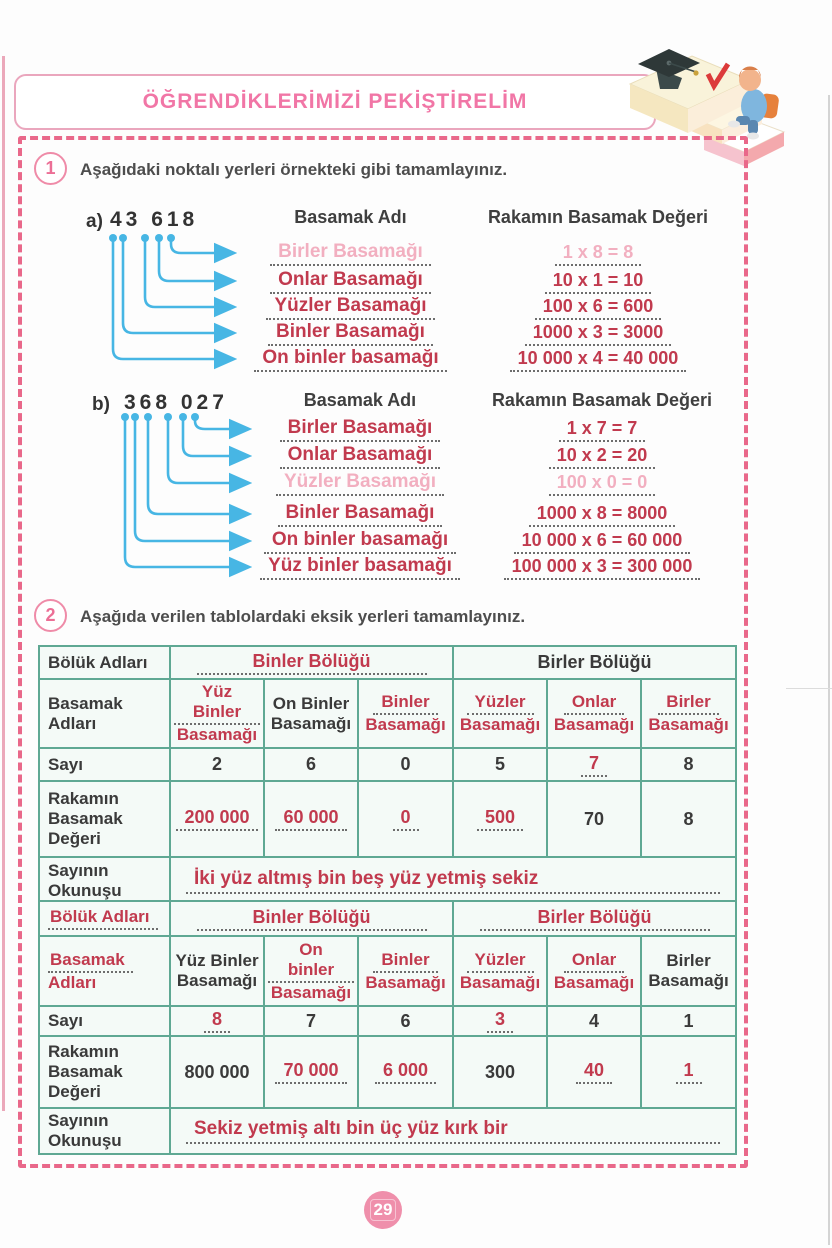  What do you see at coordinates (72, 982) in the screenshot?
I see `basamak-adlari-answer: Adları` at bounding box center [72, 982].